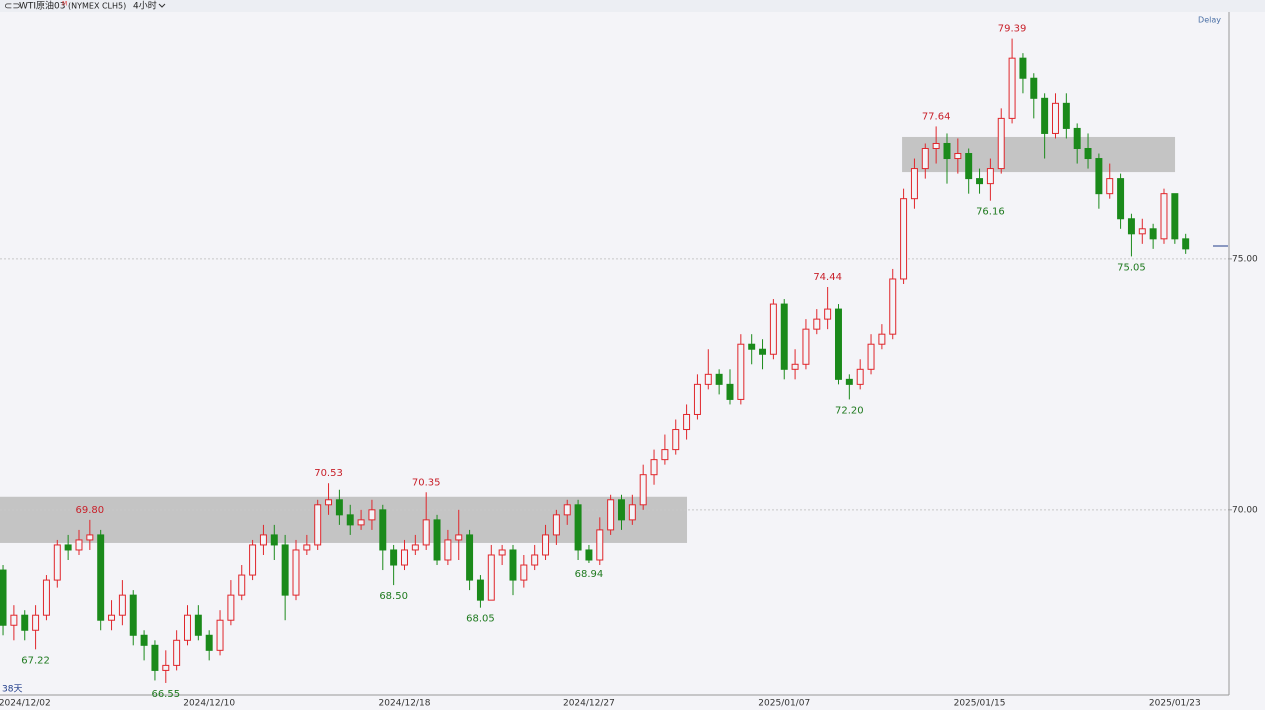 The height and width of the screenshot is (710, 1265). What do you see at coordinates (64, 4) in the screenshot?
I see `header-sup: M` at bounding box center [64, 4].